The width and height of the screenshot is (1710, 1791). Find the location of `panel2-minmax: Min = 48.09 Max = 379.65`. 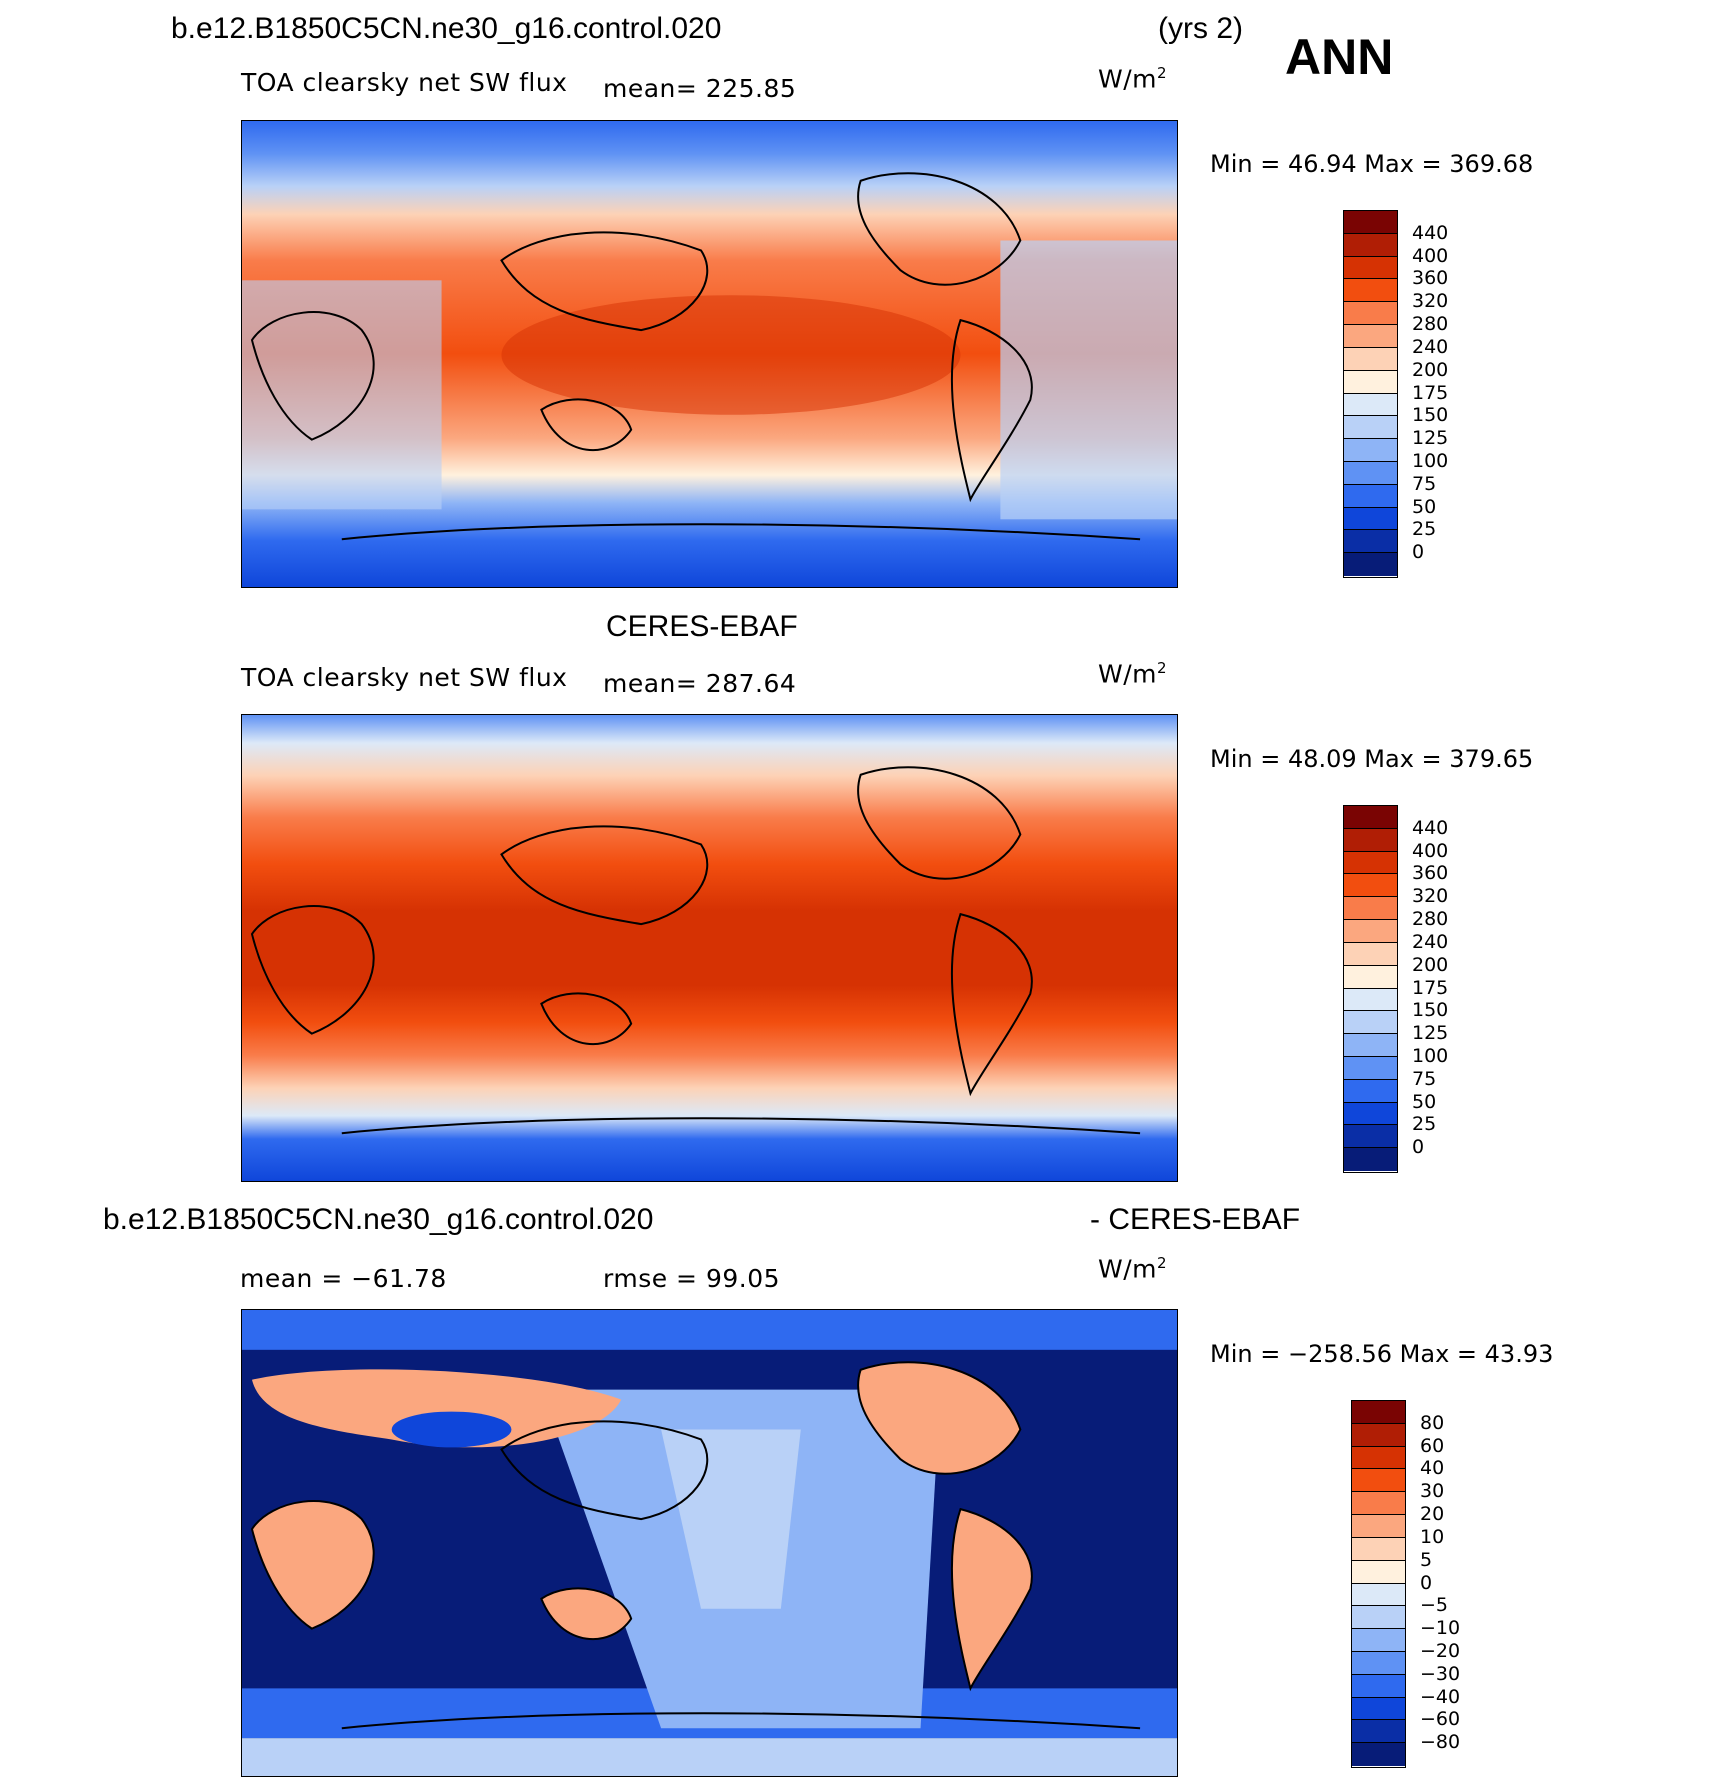

panel2-minmax: Min = 48.09 Max = 379.65 is located at coordinates (1372, 759).